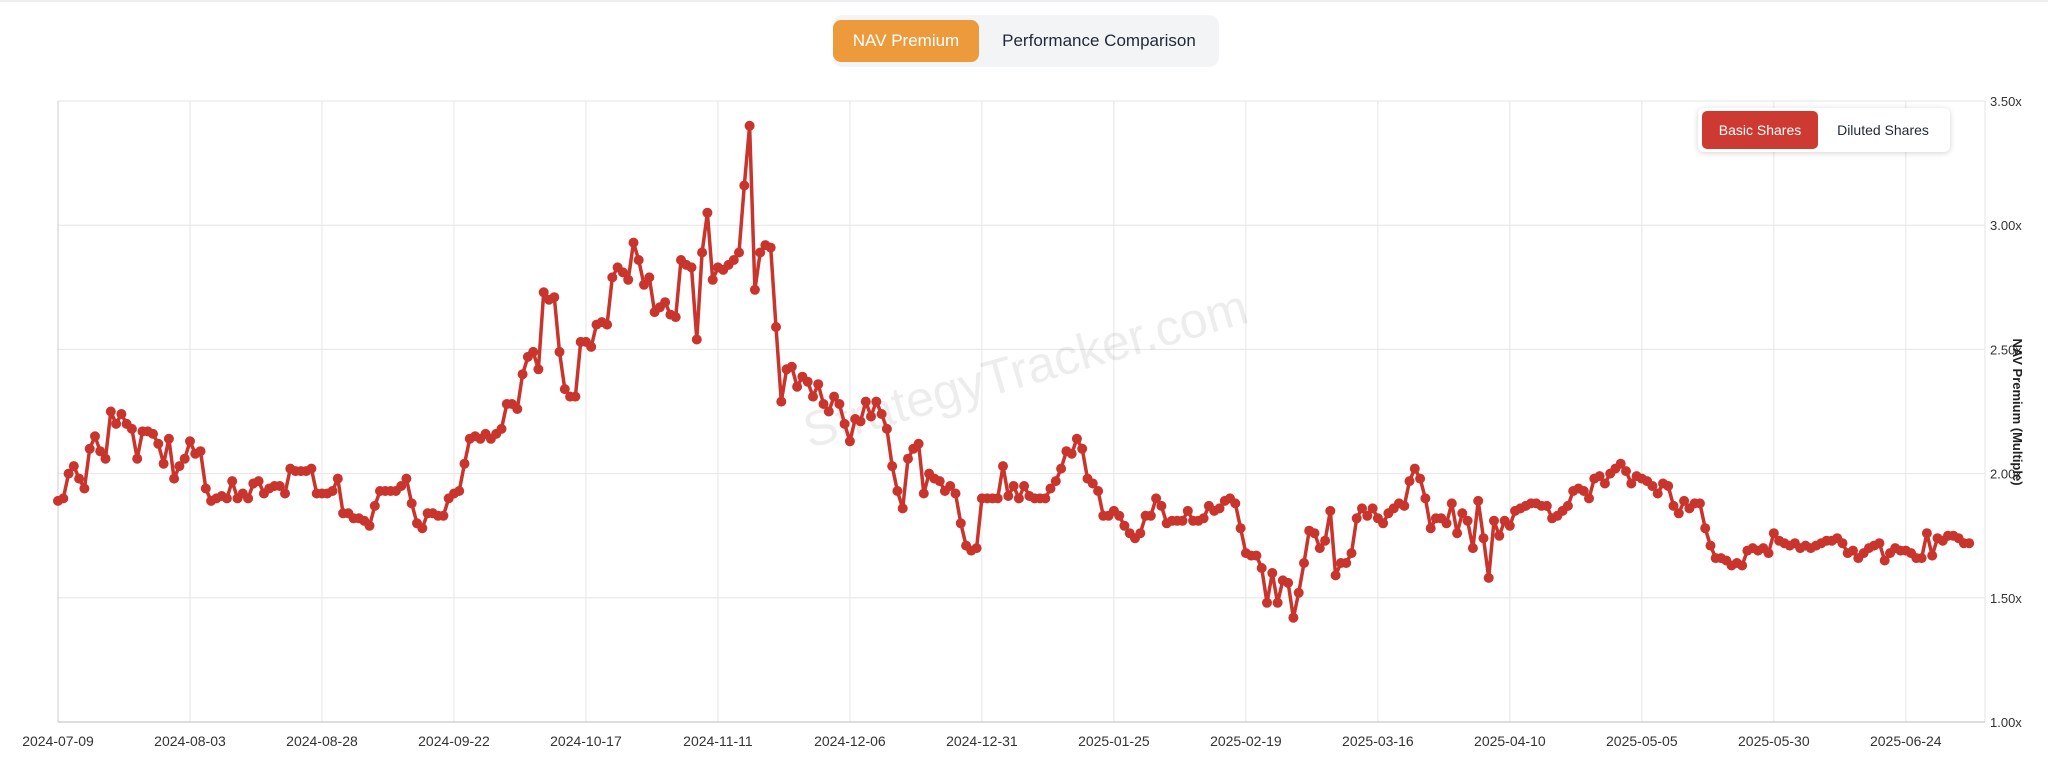 The width and height of the screenshot is (2048, 765). Describe the element at coordinates (1883, 130) in the screenshot. I see `diluted-shares-button: Diluted Shares` at that location.